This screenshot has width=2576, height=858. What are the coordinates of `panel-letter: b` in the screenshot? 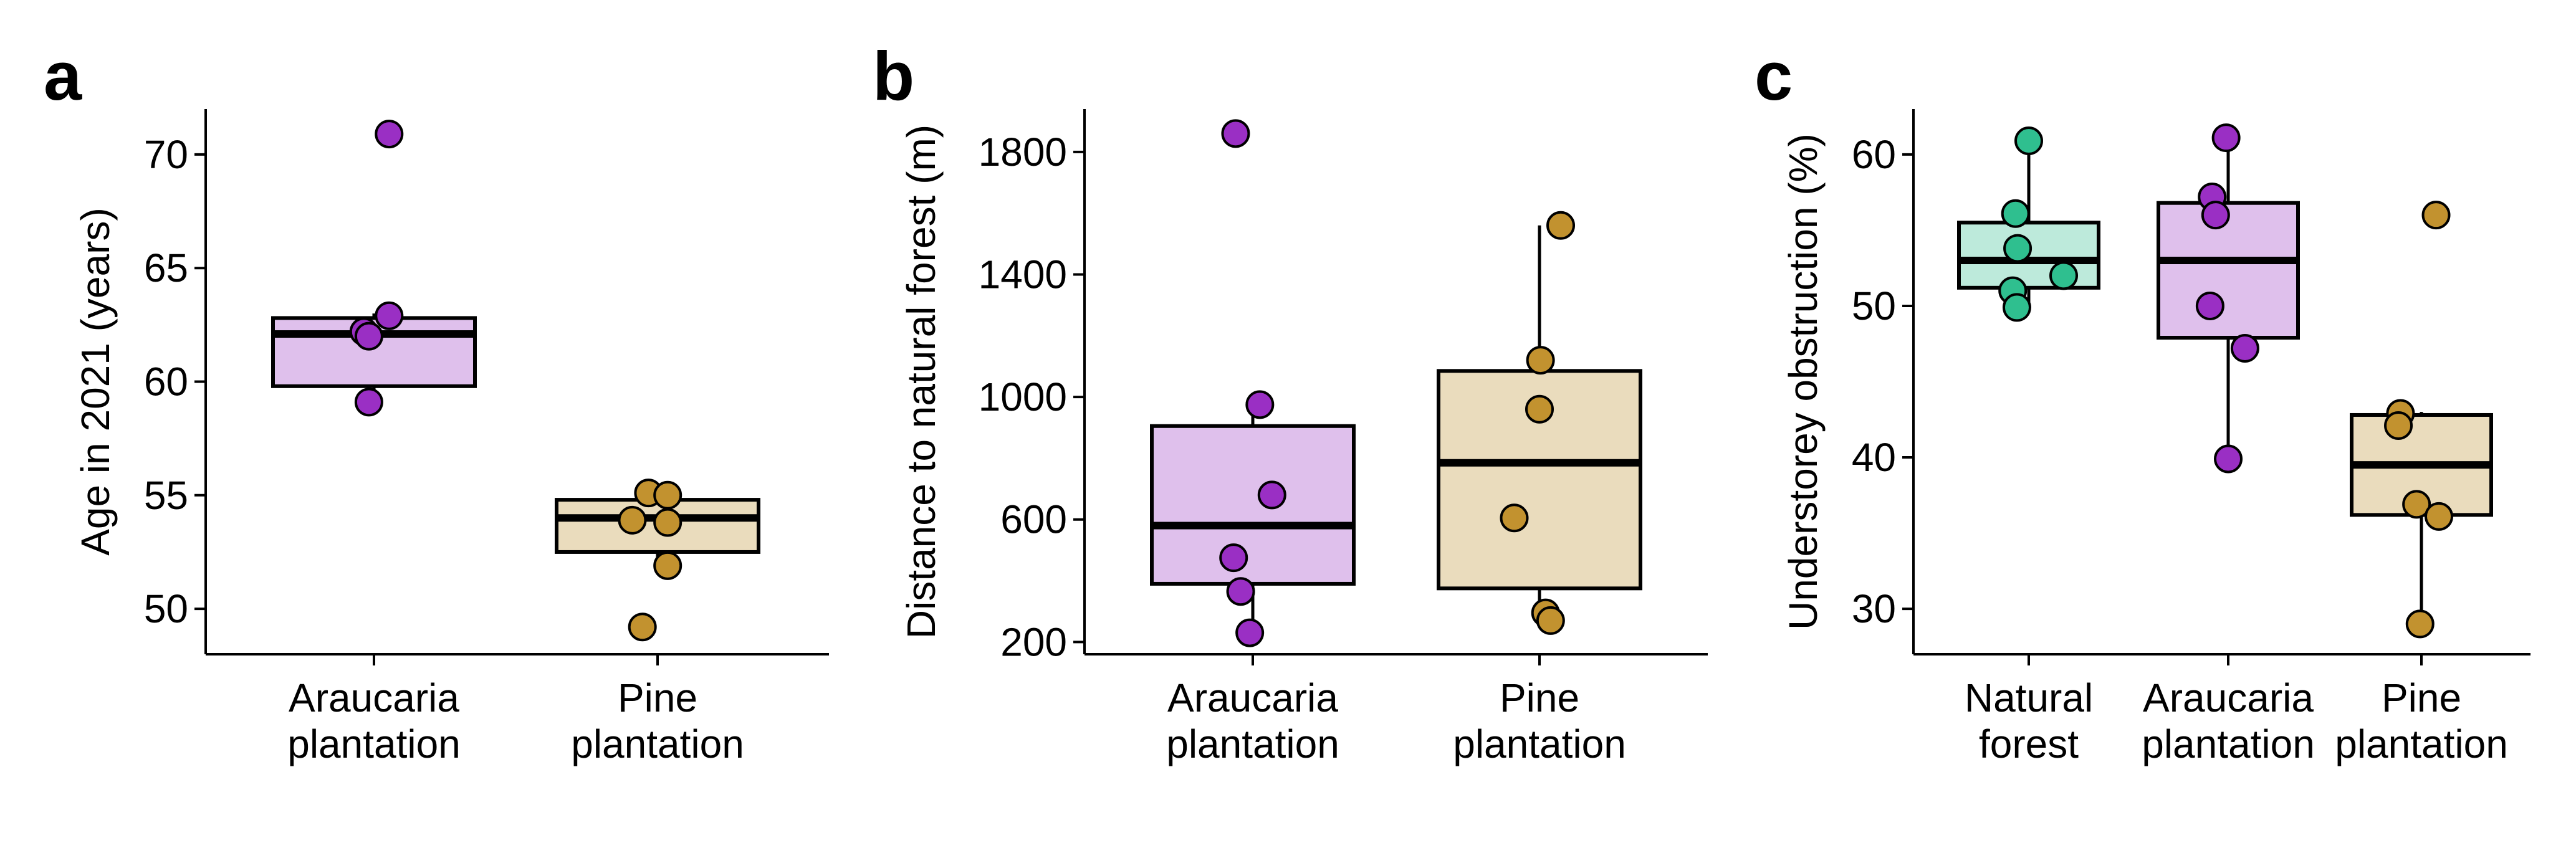 It's located at (894, 76).